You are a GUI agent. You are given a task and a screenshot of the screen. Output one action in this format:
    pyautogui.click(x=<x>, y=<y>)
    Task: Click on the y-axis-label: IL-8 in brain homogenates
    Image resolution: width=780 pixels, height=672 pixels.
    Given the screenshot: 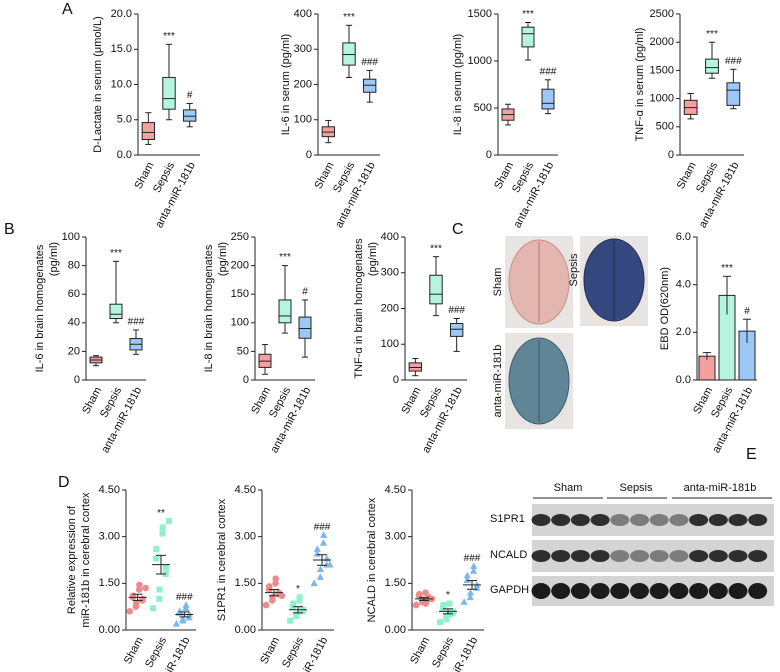 What is the action you would take?
    pyautogui.click(x=209, y=308)
    